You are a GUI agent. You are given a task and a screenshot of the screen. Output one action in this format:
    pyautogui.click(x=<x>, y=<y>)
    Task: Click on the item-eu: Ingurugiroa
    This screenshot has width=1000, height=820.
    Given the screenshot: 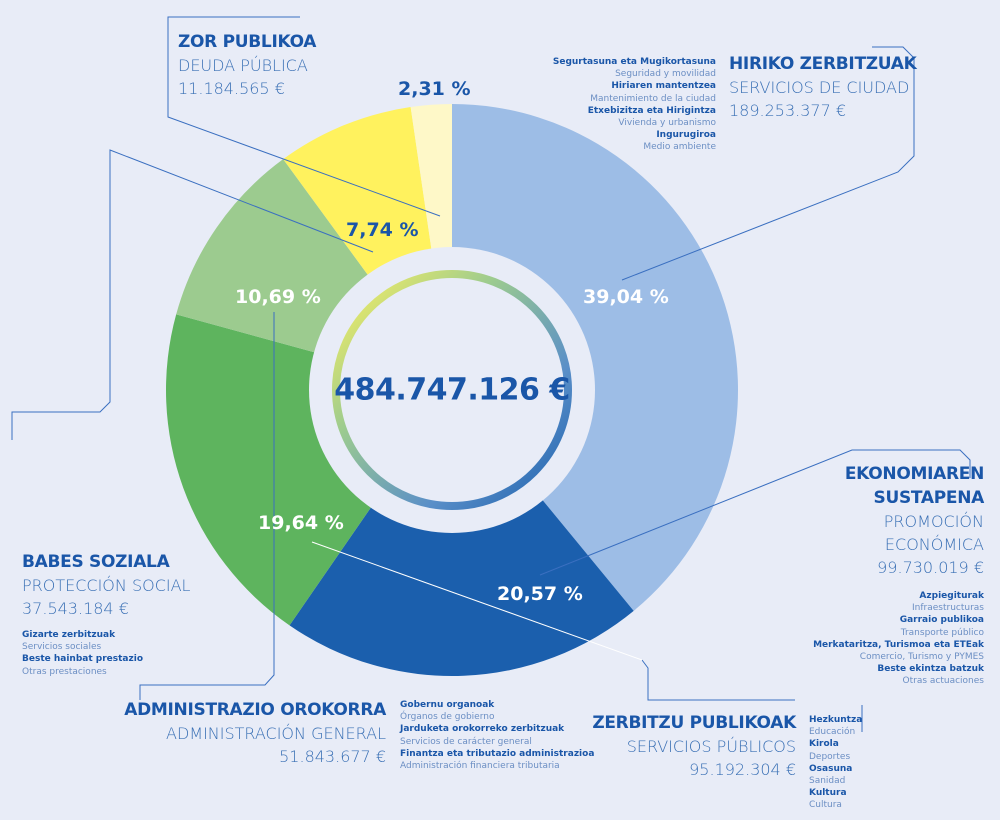 What is the action you would take?
    pyautogui.click(x=686, y=135)
    